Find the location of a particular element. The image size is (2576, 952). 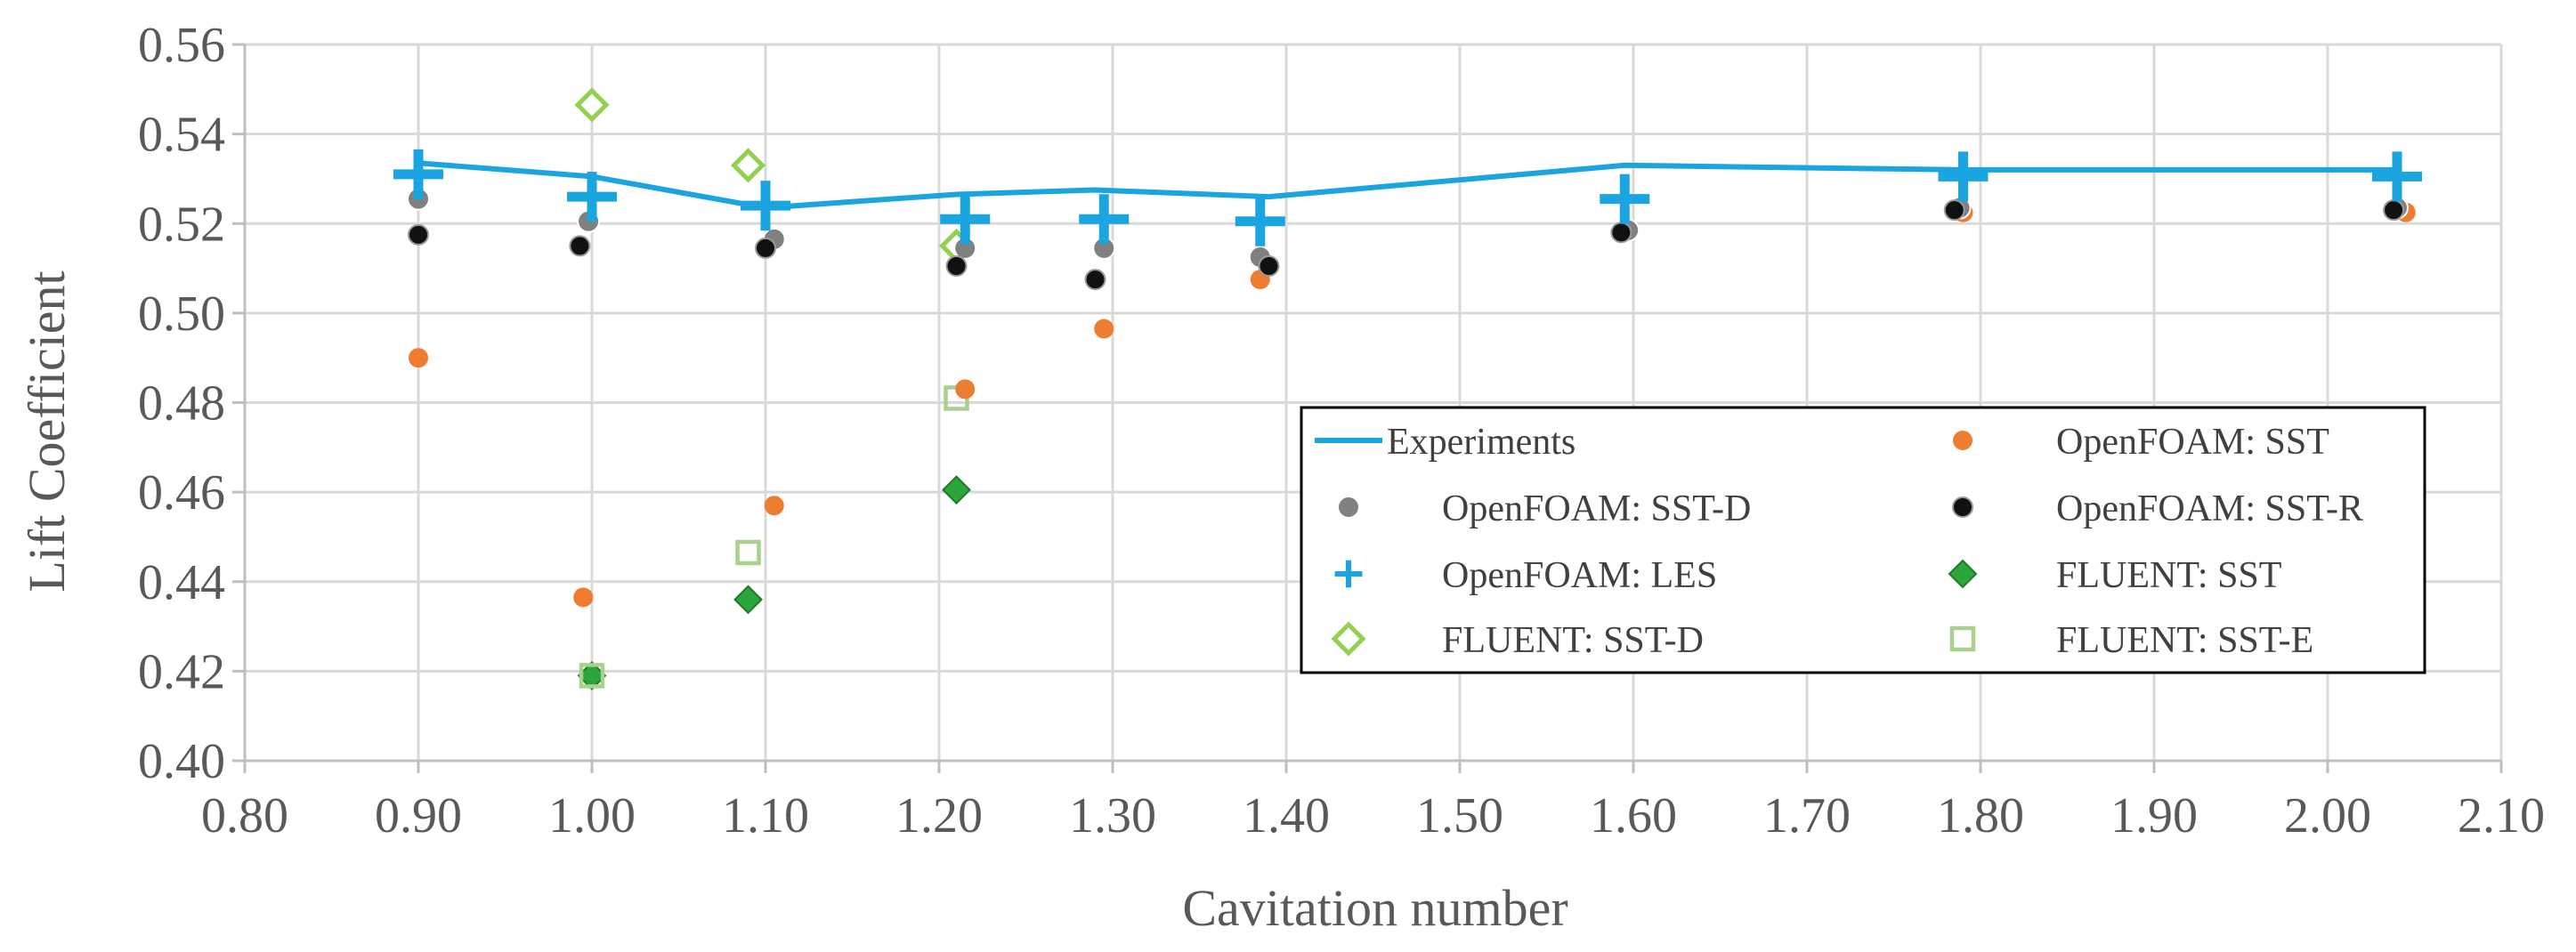

legend-label: OpenFOAM: LES is located at coordinates (1579, 575).